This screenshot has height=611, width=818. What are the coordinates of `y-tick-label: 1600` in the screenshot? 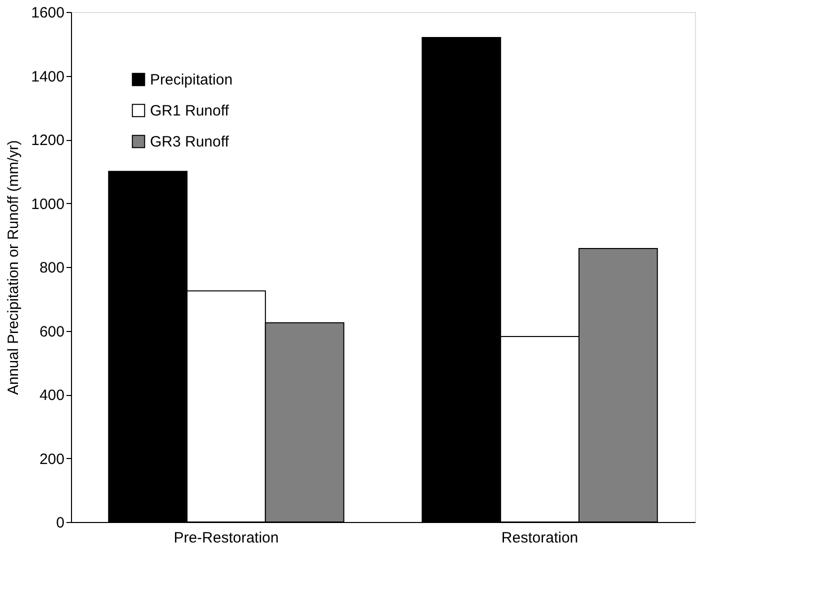 It's located at (47, 13).